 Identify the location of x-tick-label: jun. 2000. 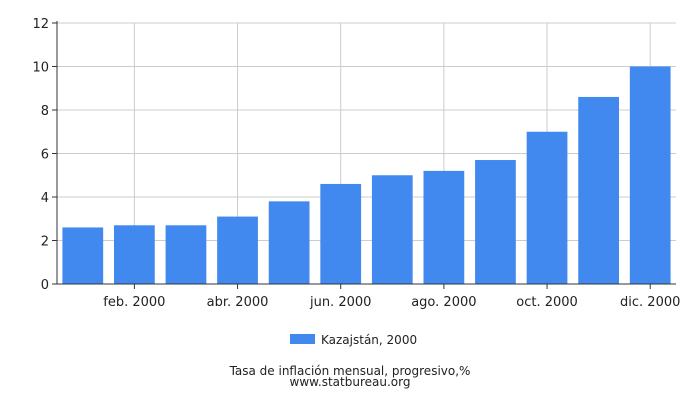
(340, 302).